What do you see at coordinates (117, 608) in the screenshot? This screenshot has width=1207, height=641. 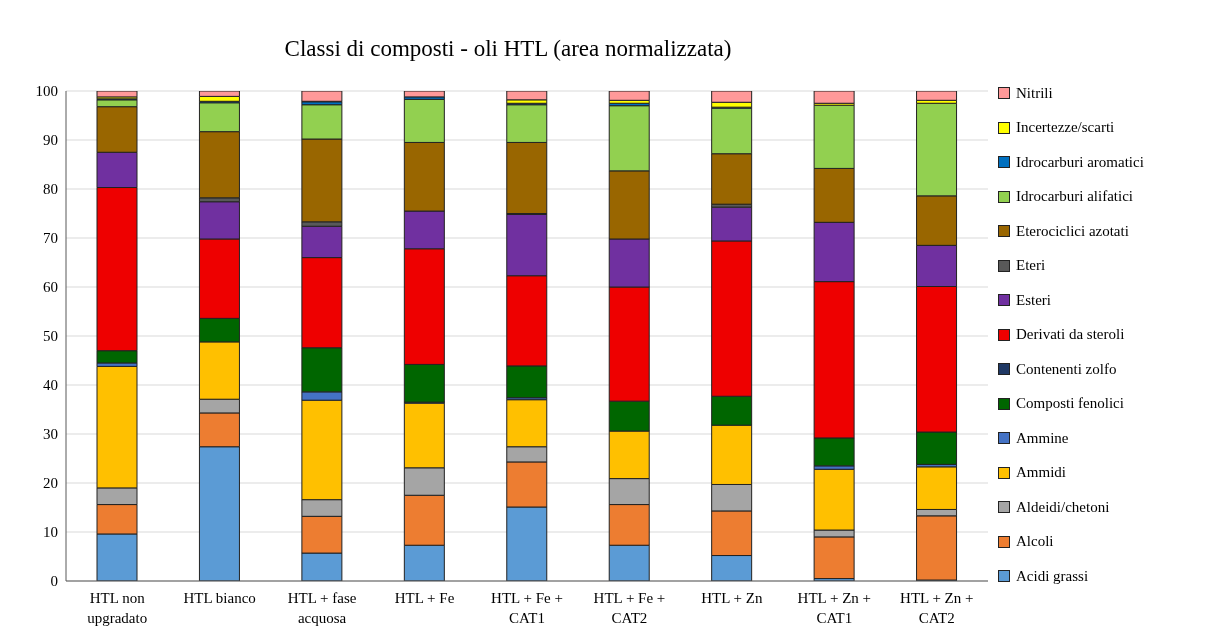 I see `x-tick-label: HTL non upgradato` at bounding box center [117, 608].